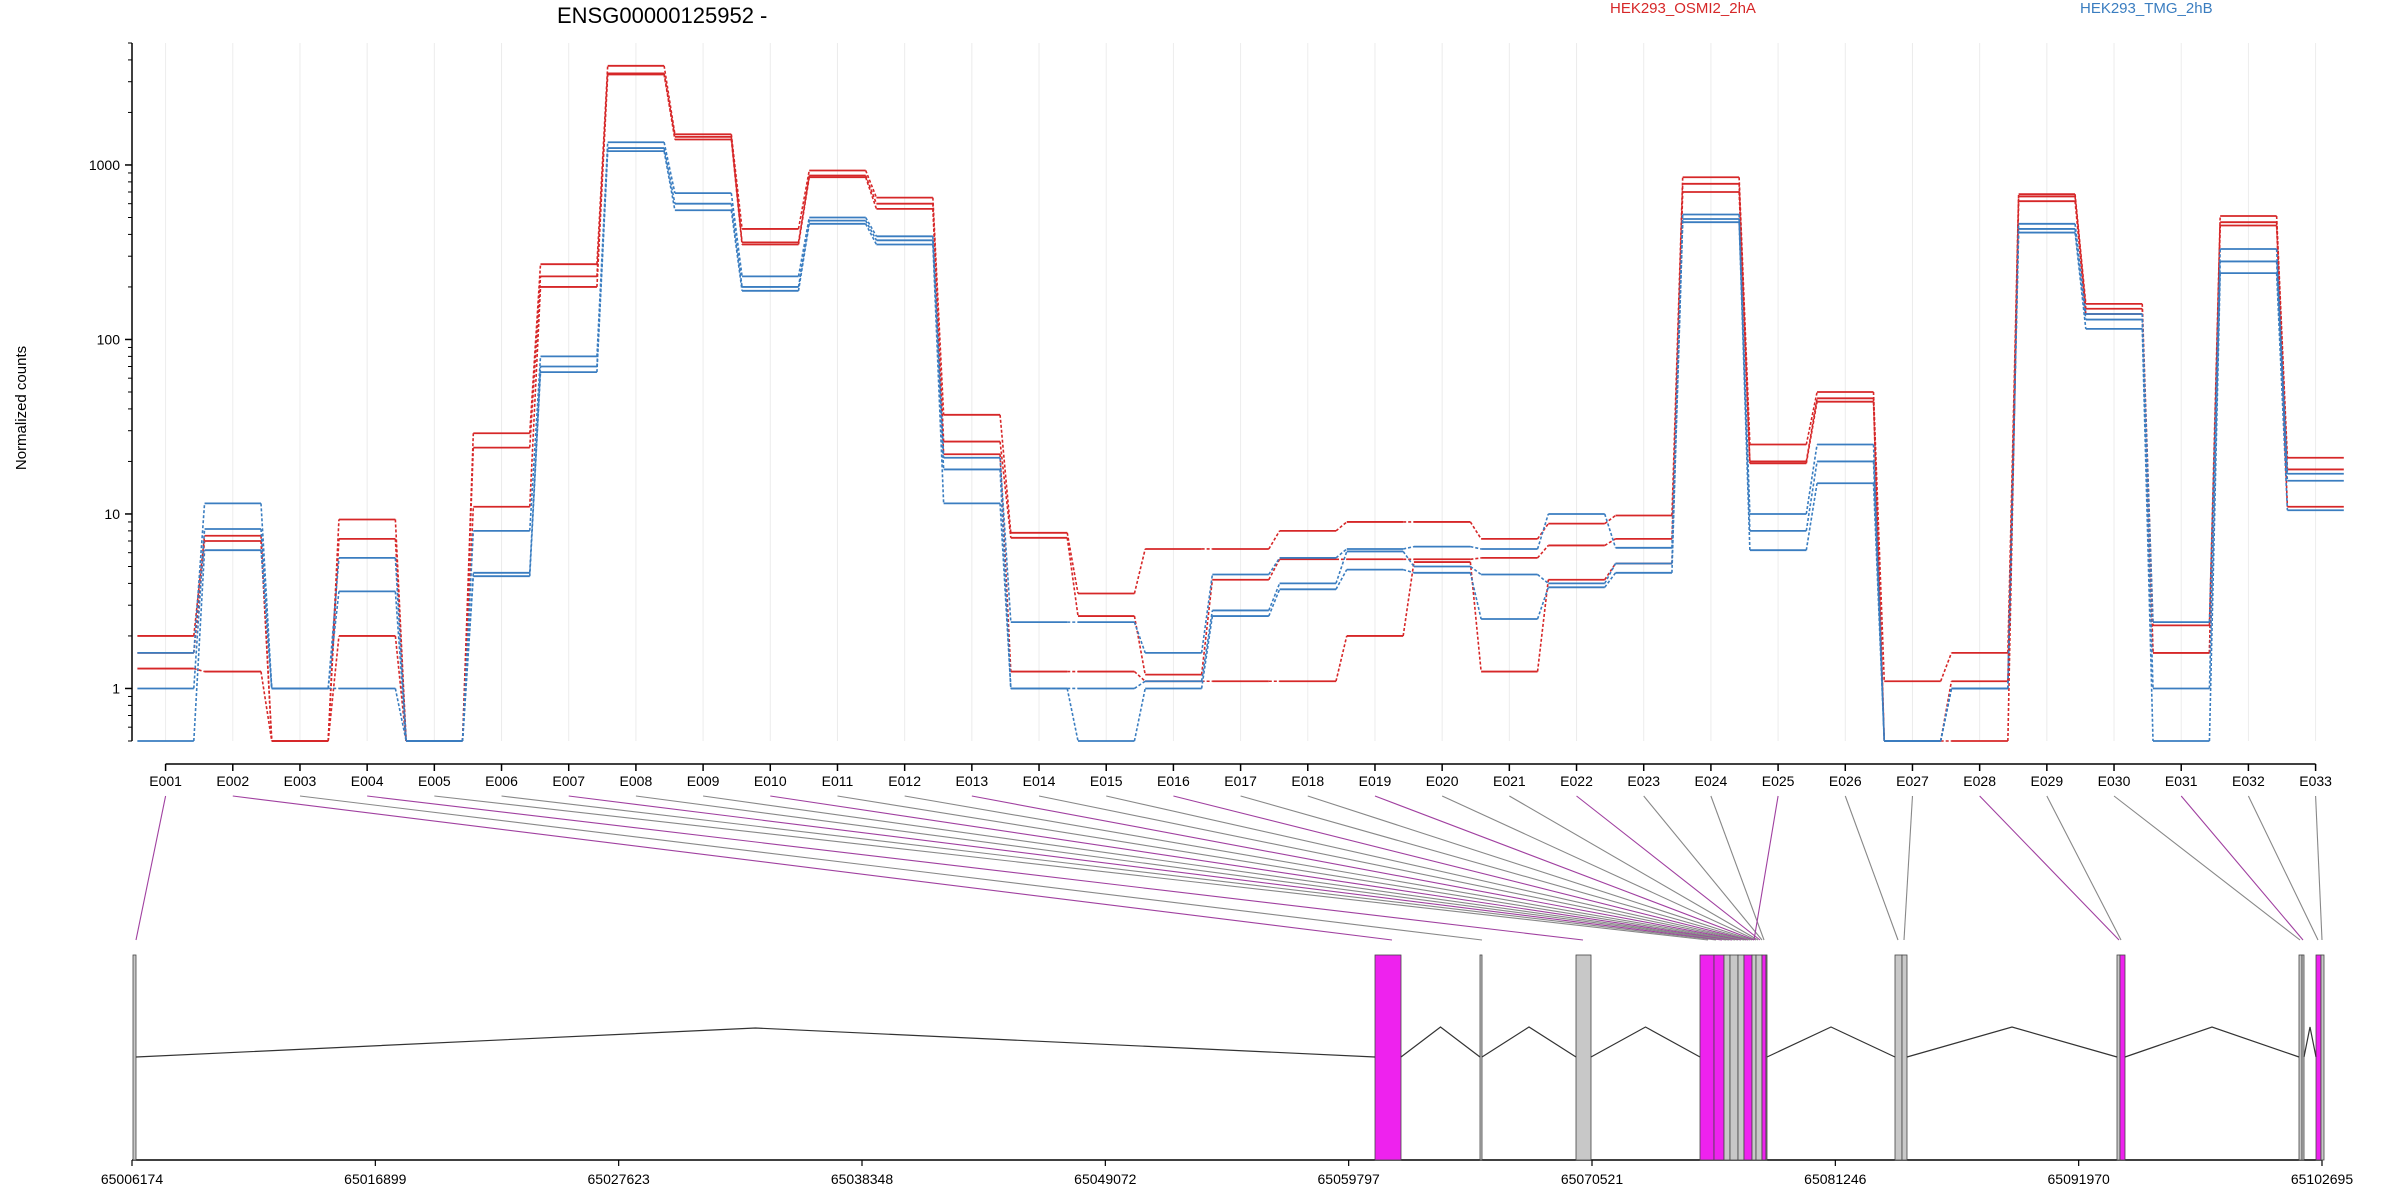  What do you see at coordinates (619, 1179) in the screenshot?
I see `coord-label-65027623: 65027623` at bounding box center [619, 1179].